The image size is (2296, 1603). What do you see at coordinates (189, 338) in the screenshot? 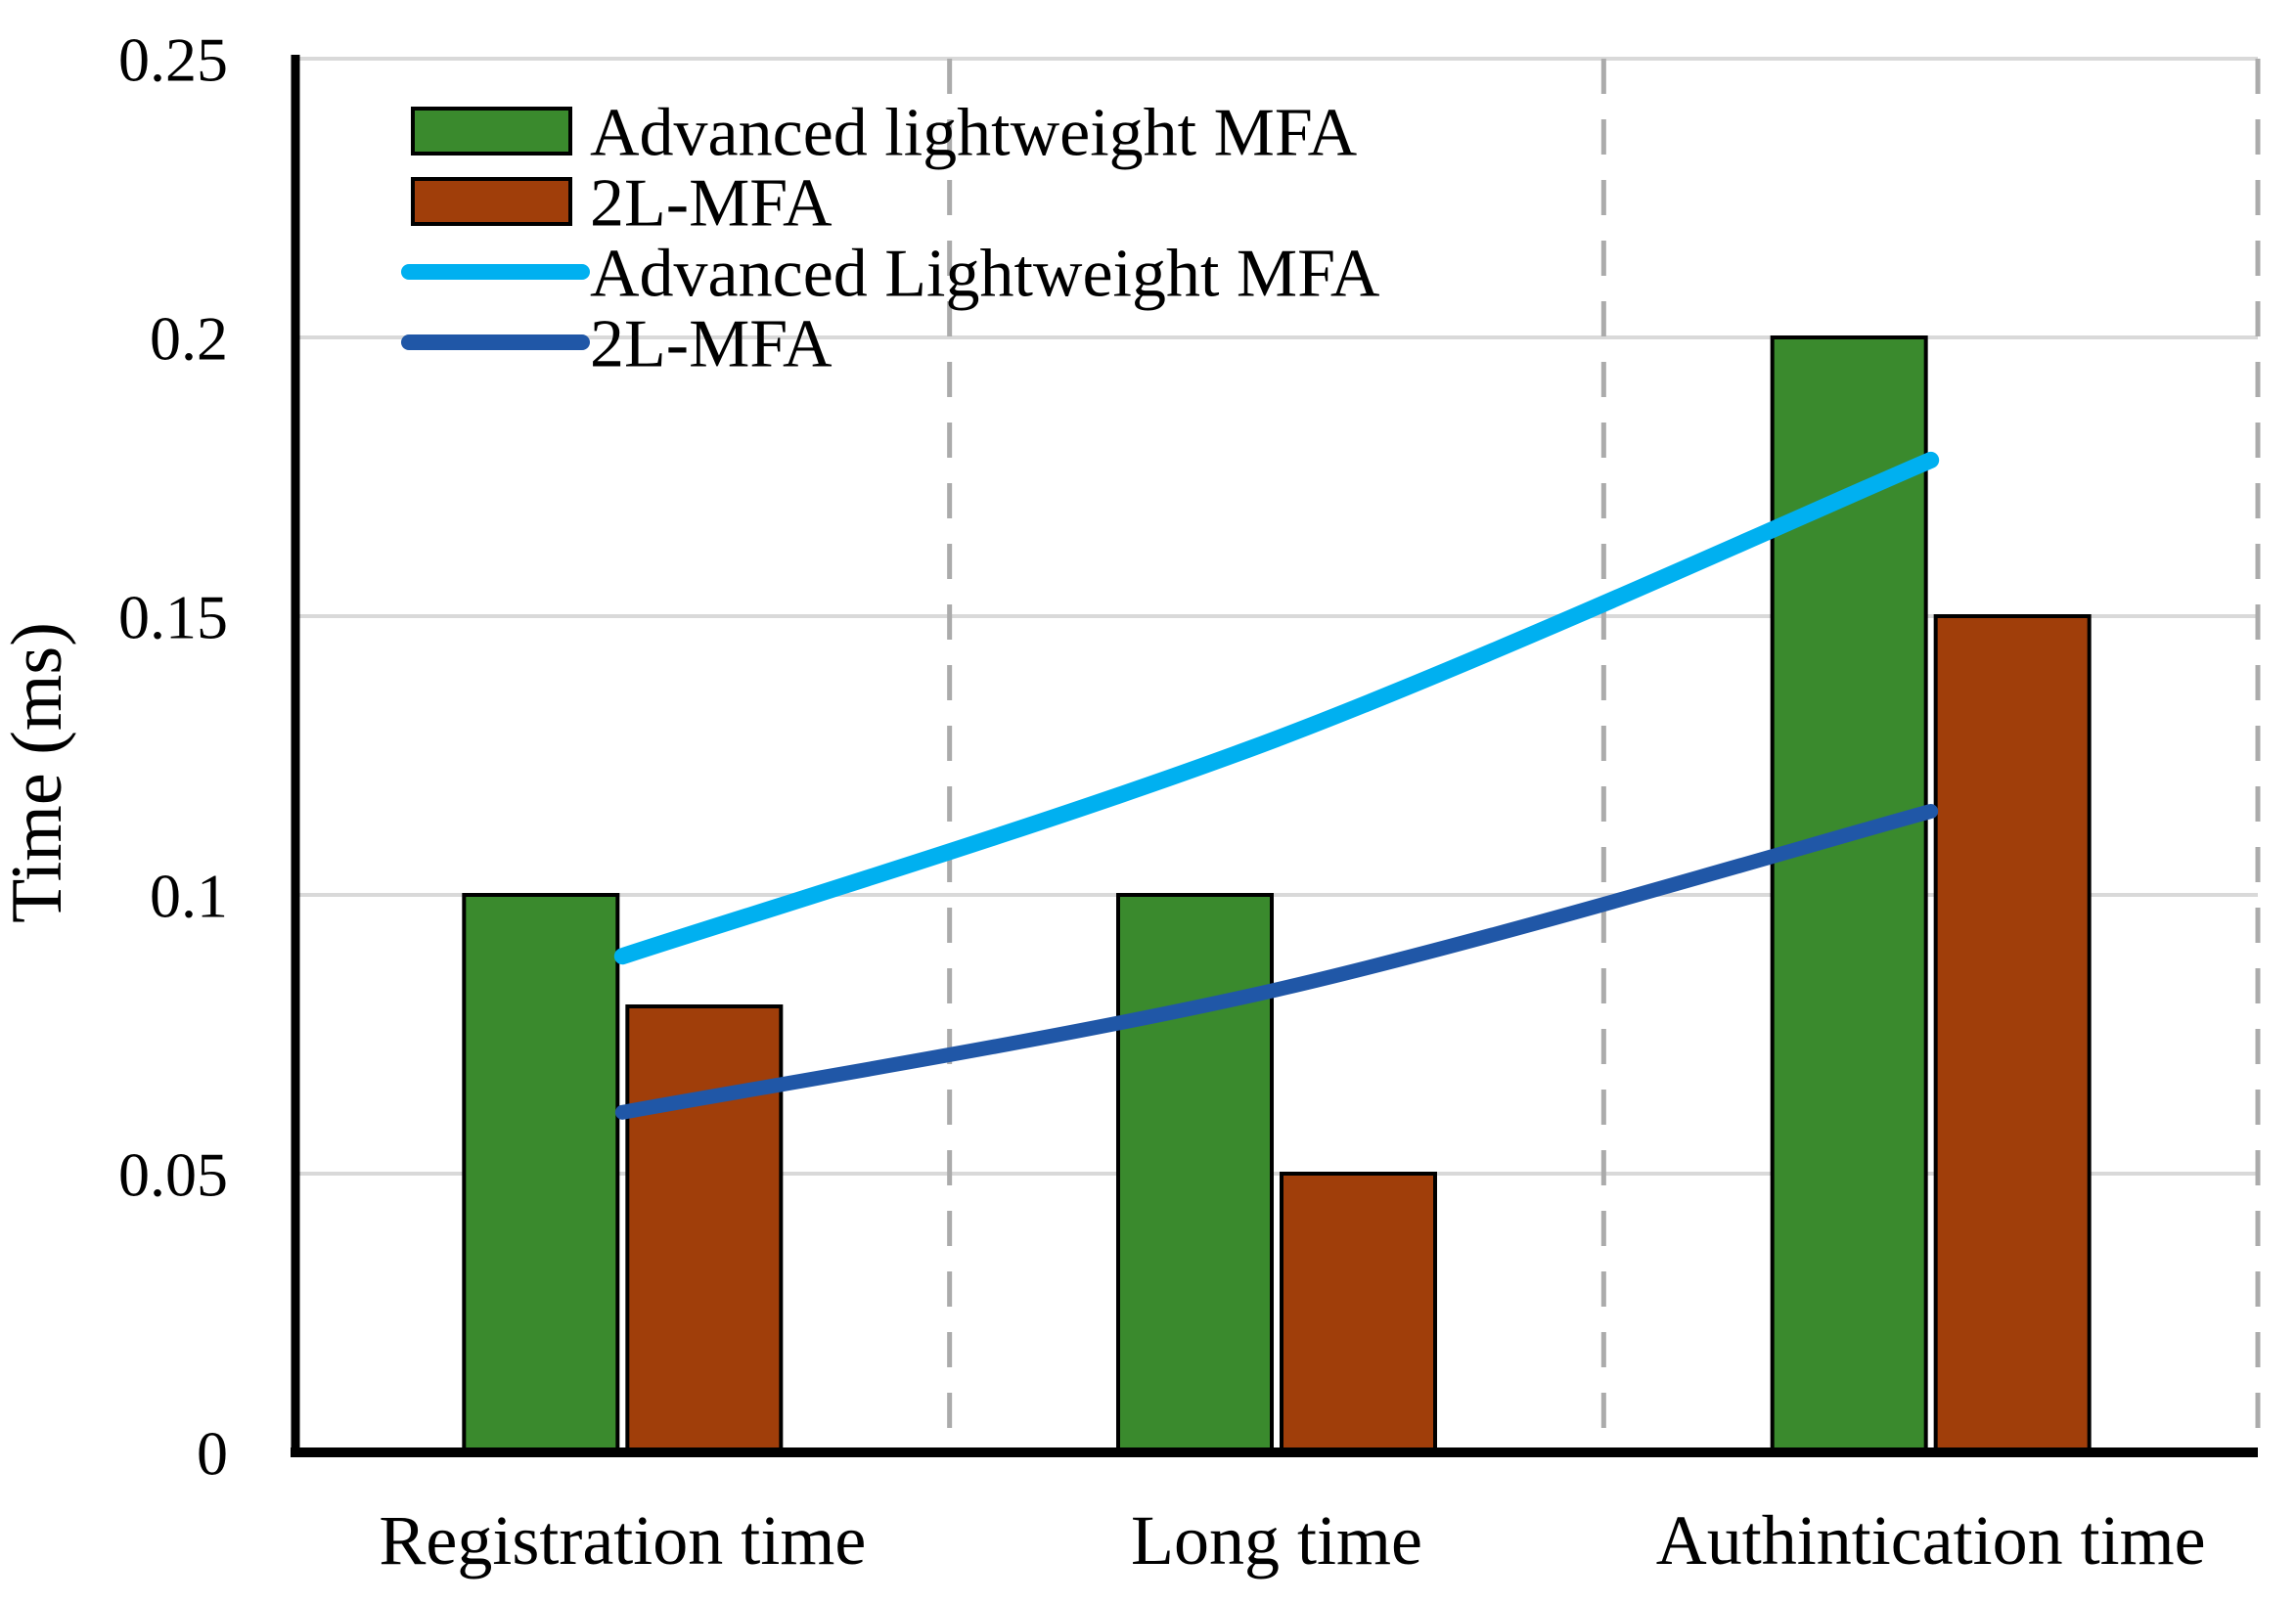
I see `y-tick-label-0.2: 0.2` at bounding box center [189, 338].